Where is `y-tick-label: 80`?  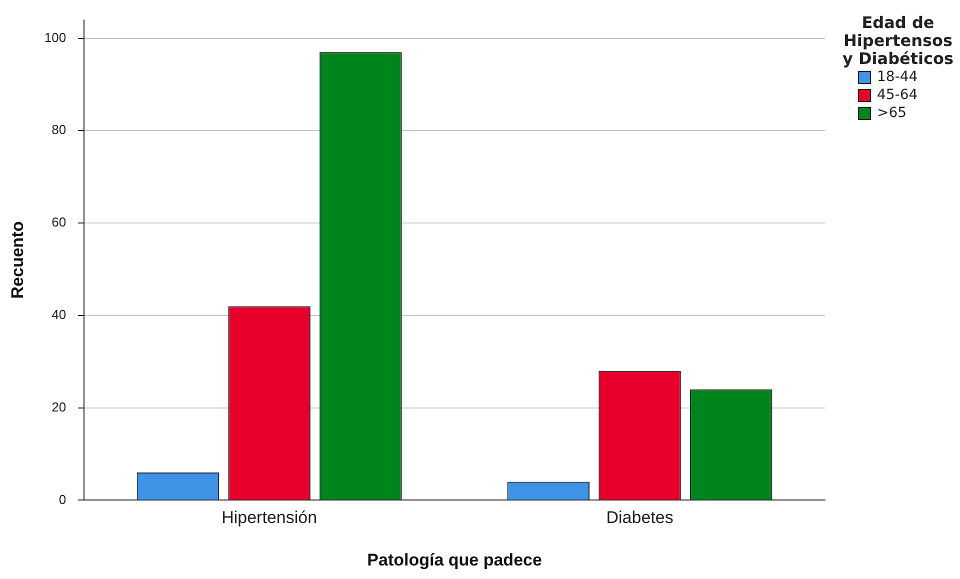
y-tick-label: 80 is located at coordinates (59, 130).